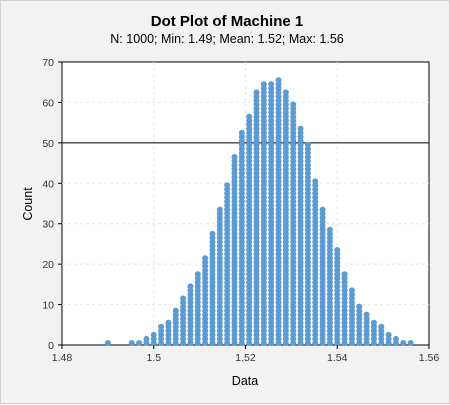  Describe the element at coordinates (48, 103) in the screenshot. I see `y-tick-label: 60` at that location.